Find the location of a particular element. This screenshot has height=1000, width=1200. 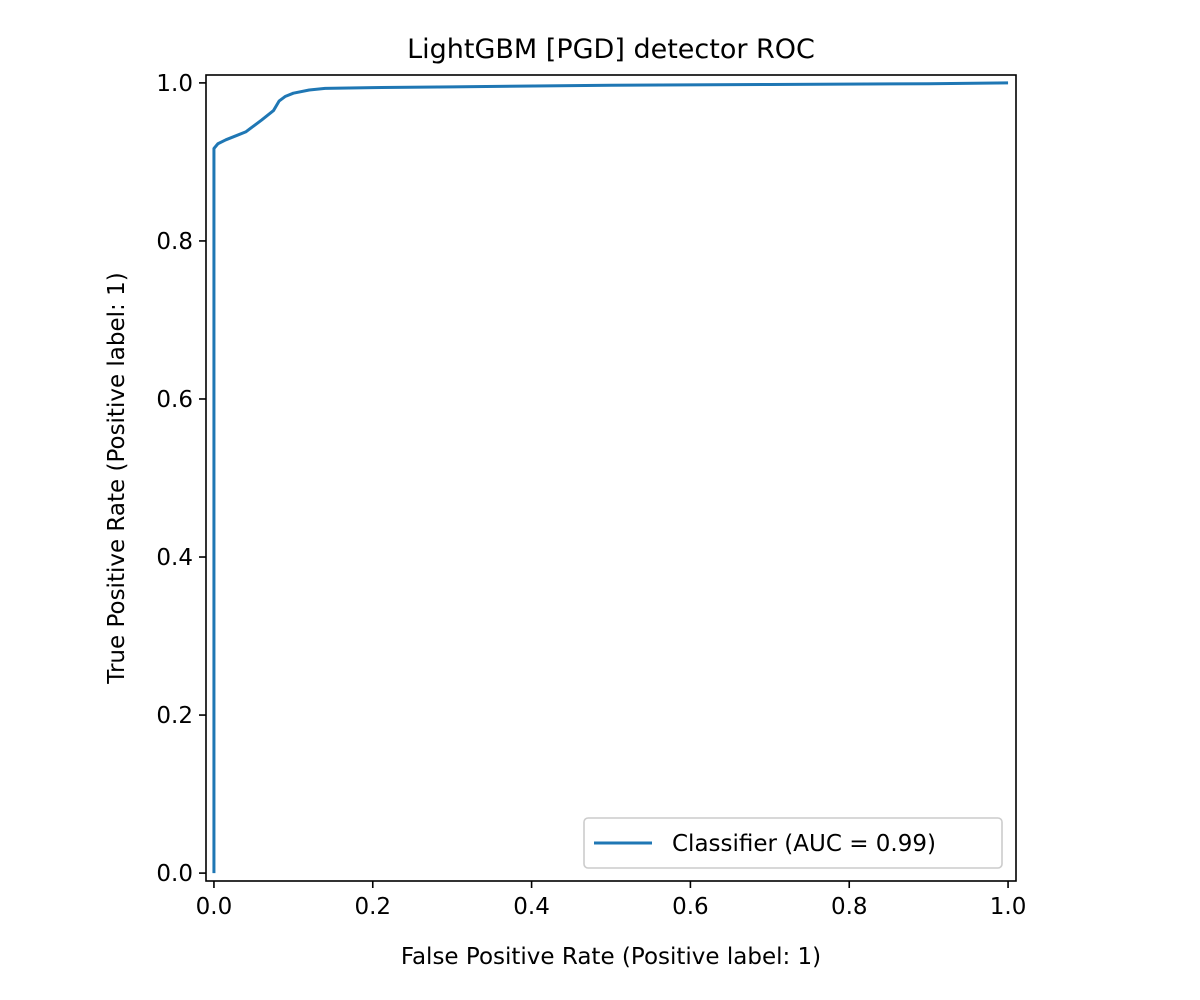

x-tick-label: 0.4 is located at coordinates (531, 907).